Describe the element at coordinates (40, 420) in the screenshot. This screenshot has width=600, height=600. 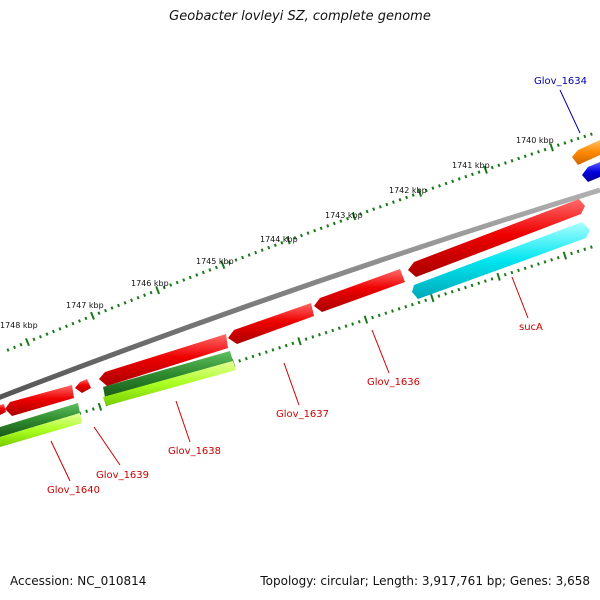
I see `gene-dark-green-left` at that location.